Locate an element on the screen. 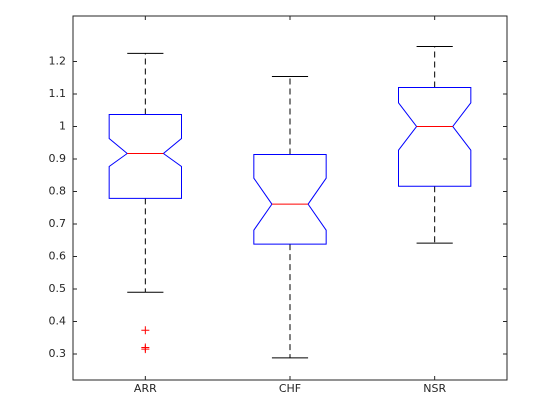 The image size is (560, 420). y-tick-label: 0.3 is located at coordinates (58, 353).